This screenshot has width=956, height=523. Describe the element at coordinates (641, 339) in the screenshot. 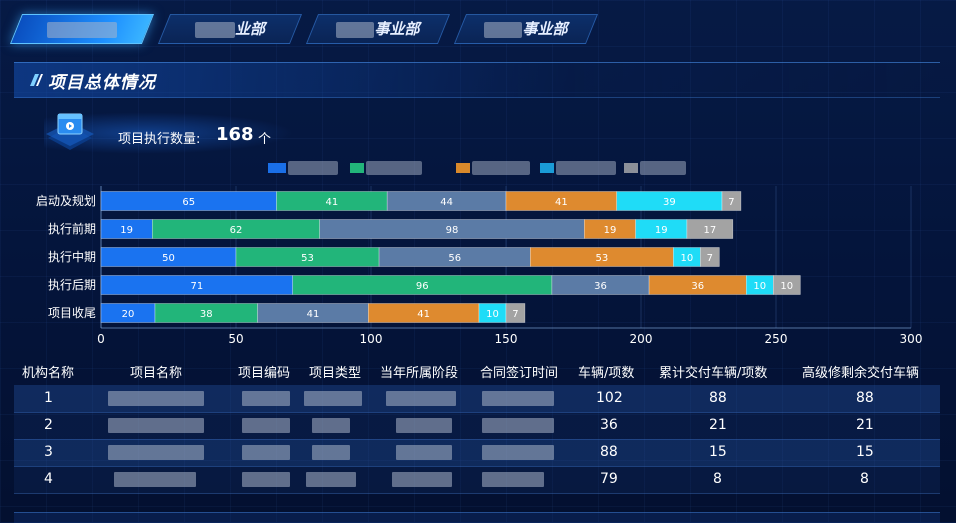

I see `x-tick-label: 200` at that location.